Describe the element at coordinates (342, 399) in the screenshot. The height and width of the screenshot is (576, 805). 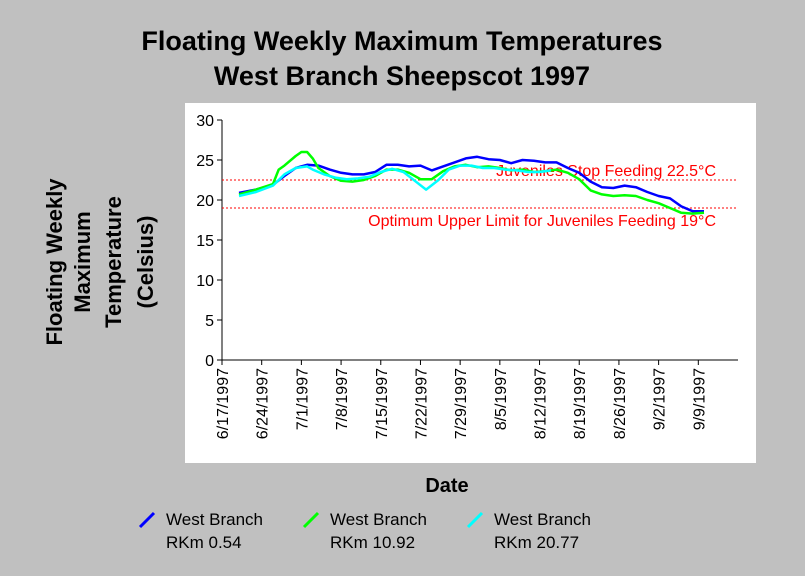
I see `x-tick-label: 7/8/1997` at that location.